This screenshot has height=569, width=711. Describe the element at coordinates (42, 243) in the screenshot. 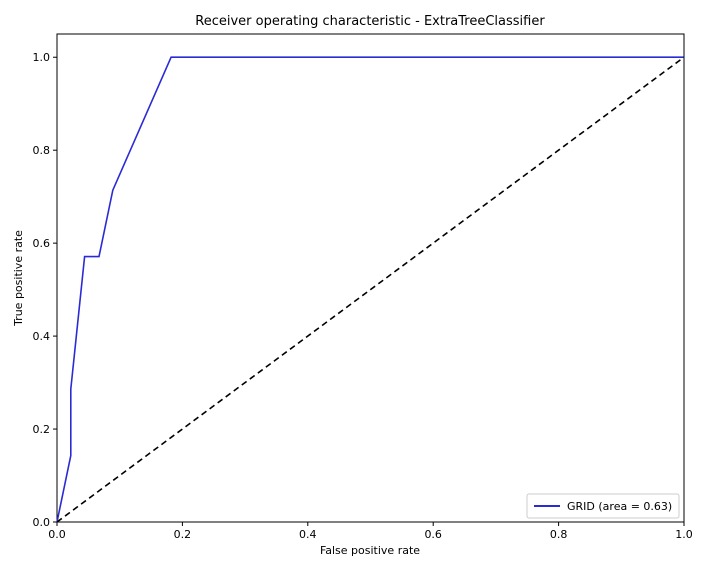

I see `y-tick-label: 0.6` at that location.